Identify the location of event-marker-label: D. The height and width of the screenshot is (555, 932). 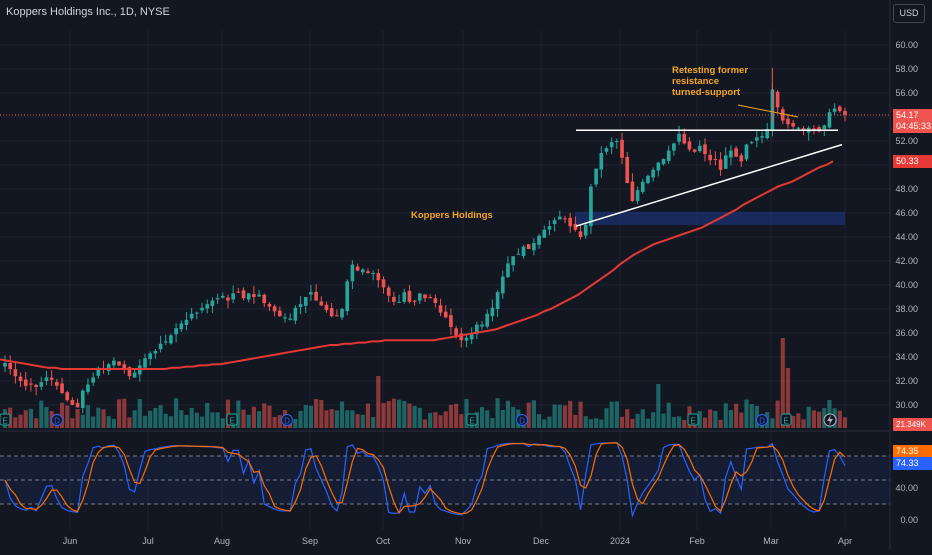
(522, 421).